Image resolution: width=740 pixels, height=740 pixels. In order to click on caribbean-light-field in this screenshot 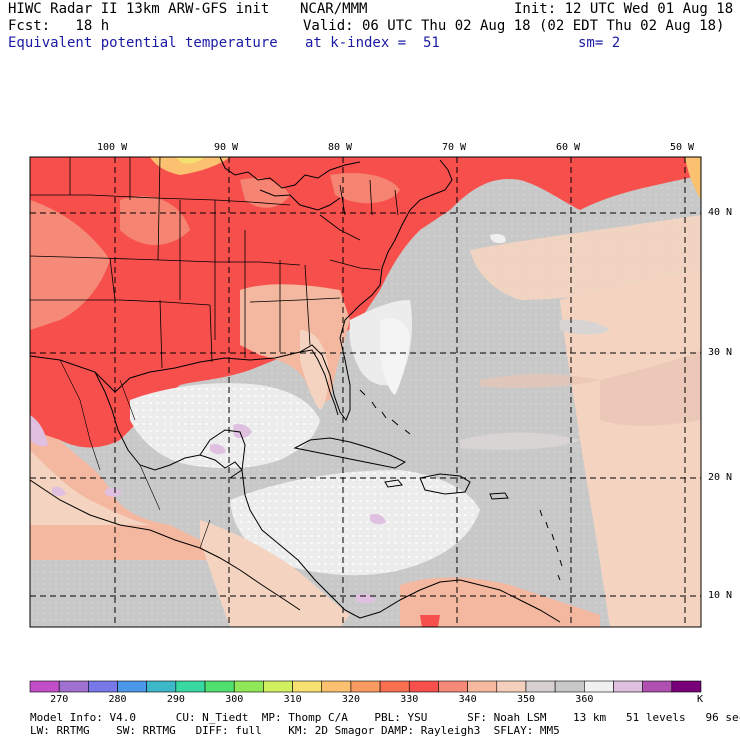, I will do `click(355, 523)`.